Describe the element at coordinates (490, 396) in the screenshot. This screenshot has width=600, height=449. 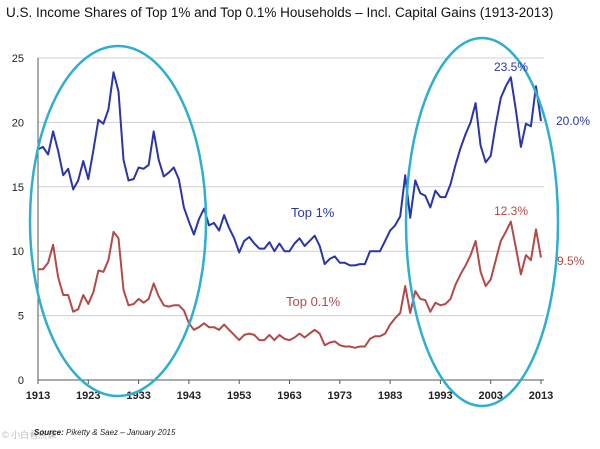
I see `x-tick-label: 2003` at that location.